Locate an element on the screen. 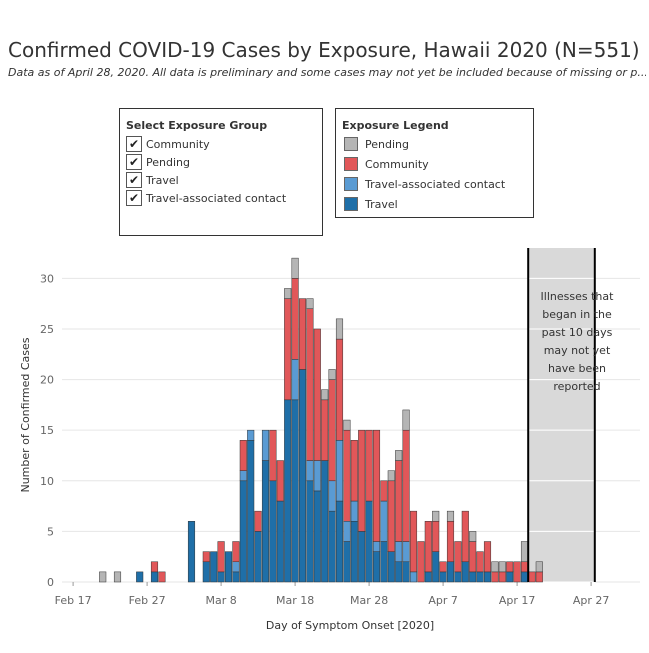 The height and width of the screenshot is (653, 649). x-tick-label: Mar 28 is located at coordinates (369, 600).